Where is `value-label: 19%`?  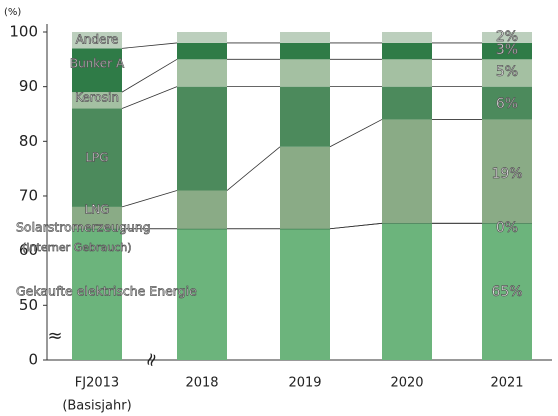 value-label: 19% is located at coordinates (506, 174).